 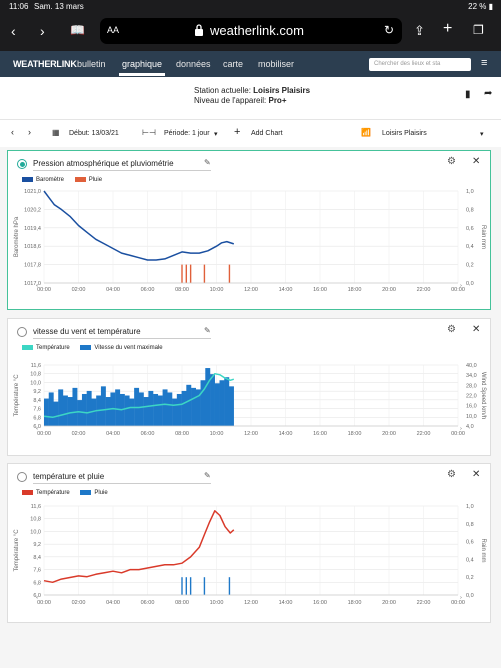 What do you see at coordinates (468, 94) in the screenshot?
I see `bookmark-icon: ▮` at bounding box center [468, 94].